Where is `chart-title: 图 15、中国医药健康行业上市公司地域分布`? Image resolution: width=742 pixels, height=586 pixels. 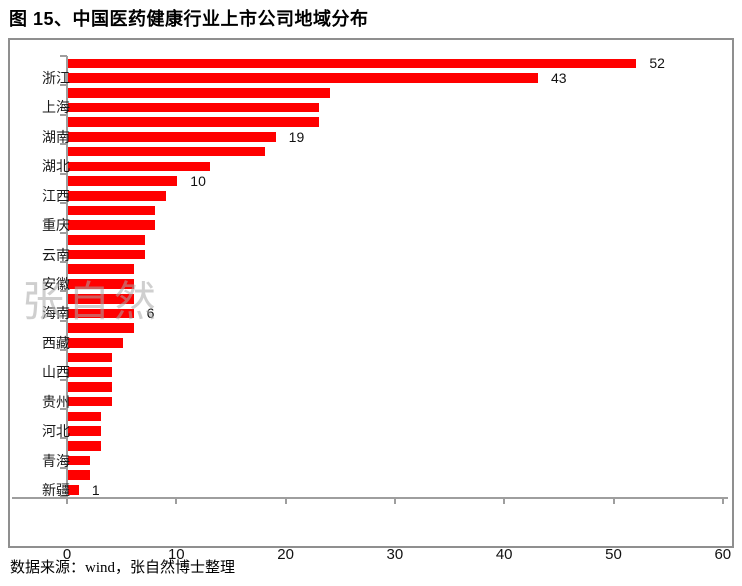
chart-title: 图 15、中国医药健康行业上市公司地域分布 is located at coordinates (189, 19).